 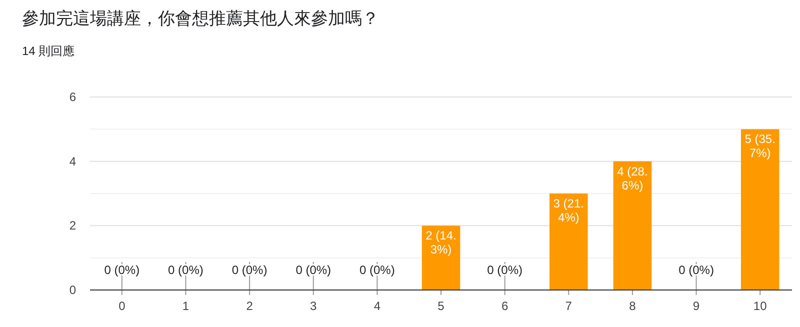 What do you see at coordinates (200, 18) in the screenshot?
I see `title: 參加完這場講座，你會想推薦其他人來參加嗎？` at bounding box center [200, 18].